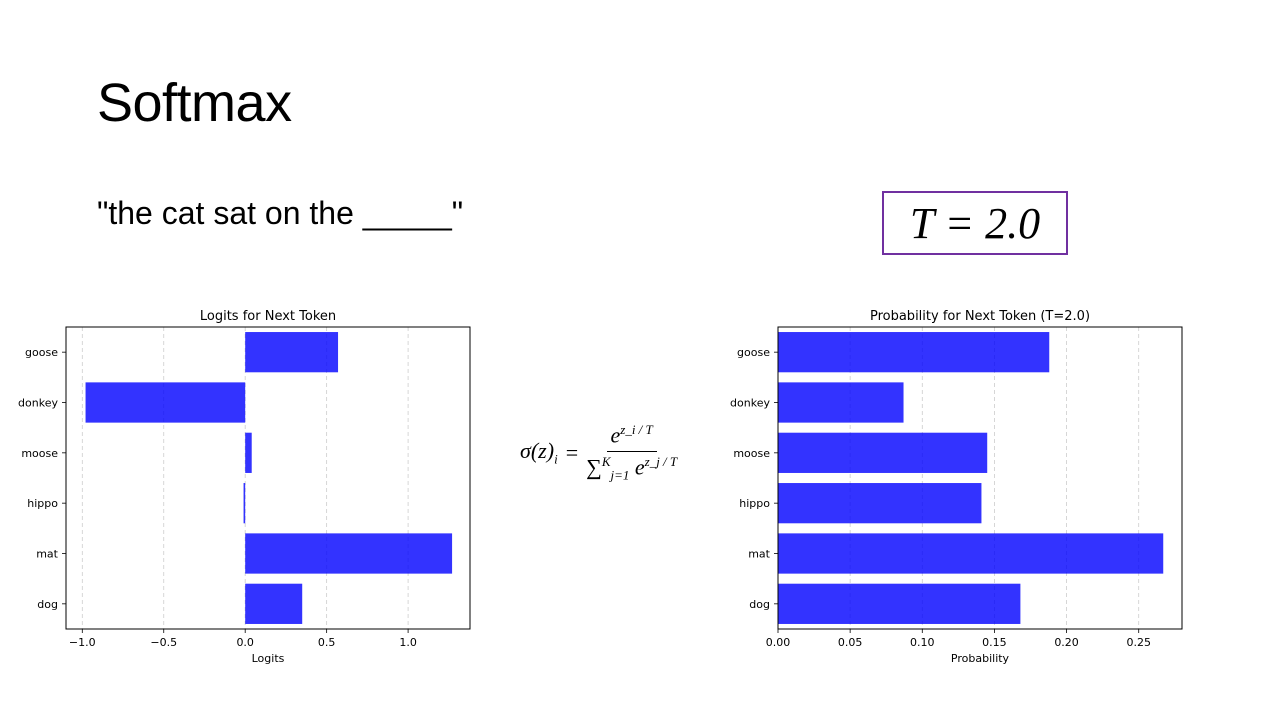 Image resolution: width=1280 pixels, height=720 pixels. I want to click on formula-numerator: ez_i / T, so click(631, 437).